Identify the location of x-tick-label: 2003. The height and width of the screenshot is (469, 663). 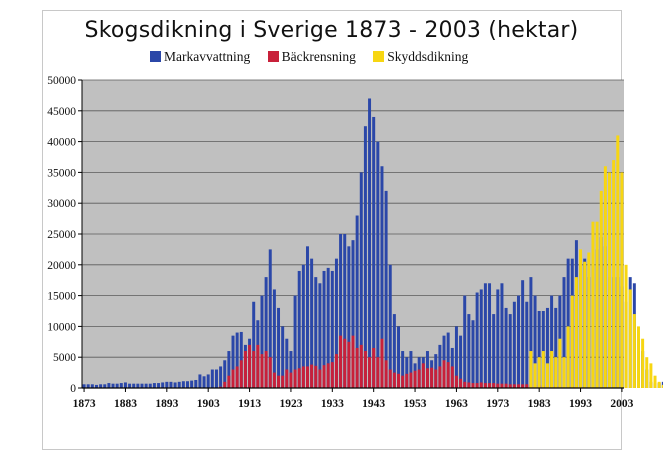
(621, 404).